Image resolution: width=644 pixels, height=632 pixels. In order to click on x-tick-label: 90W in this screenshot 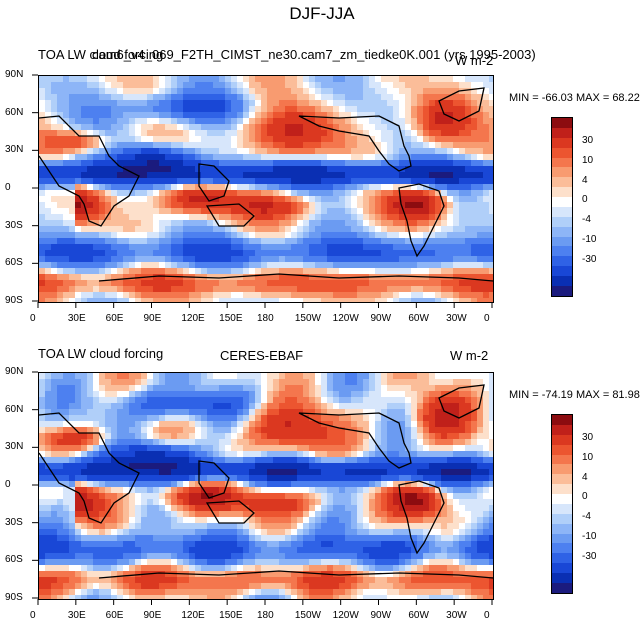, I will do `click(381, 318)`.